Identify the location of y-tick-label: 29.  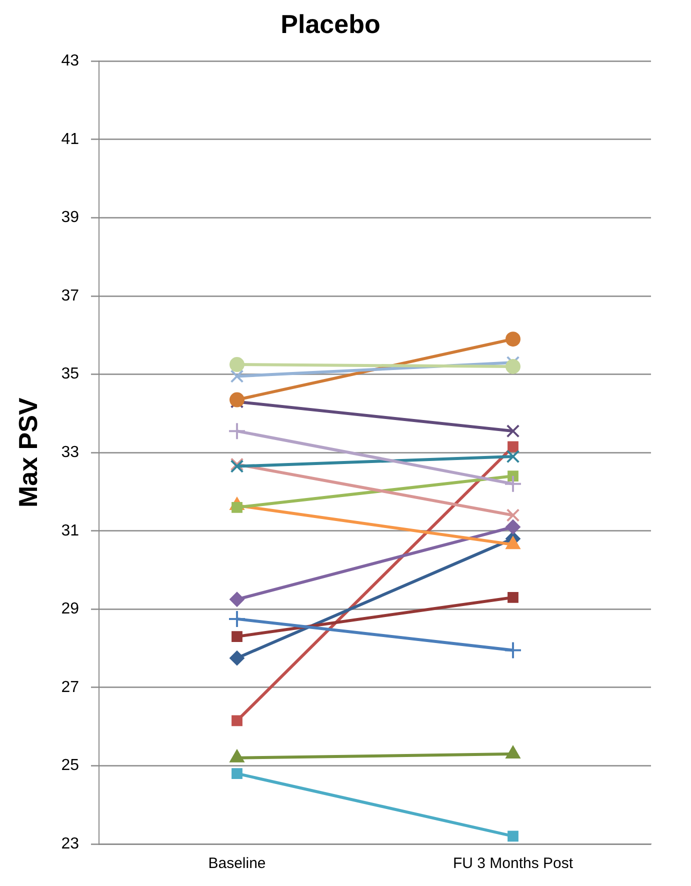
(70, 609).